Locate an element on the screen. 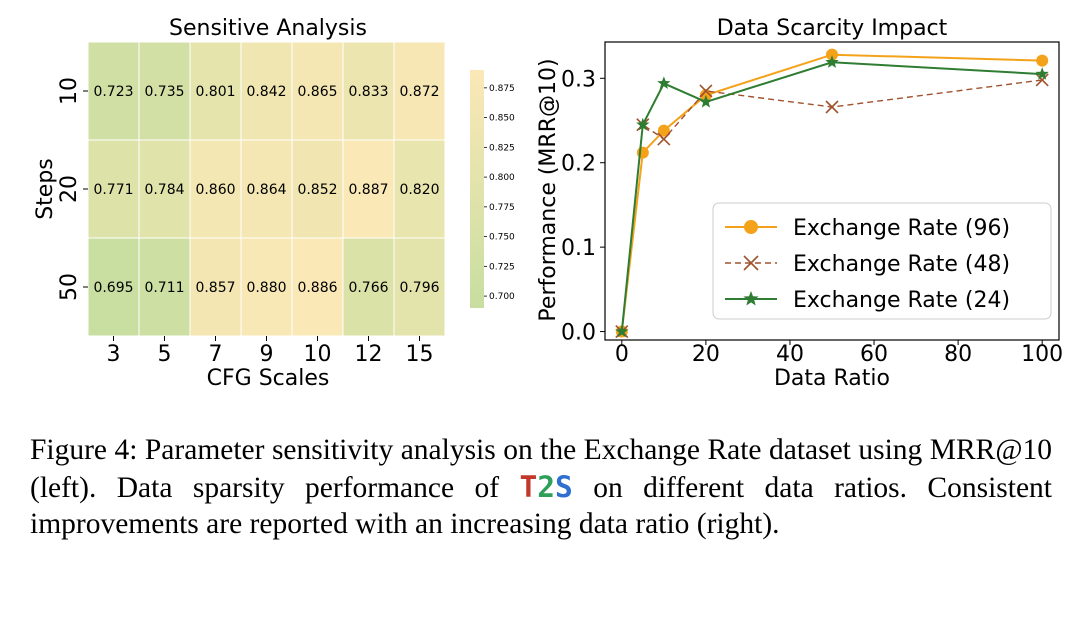 The image size is (1080, 623). heatmap-title: Sensitive Analysis is located at coordinates (268, 28).